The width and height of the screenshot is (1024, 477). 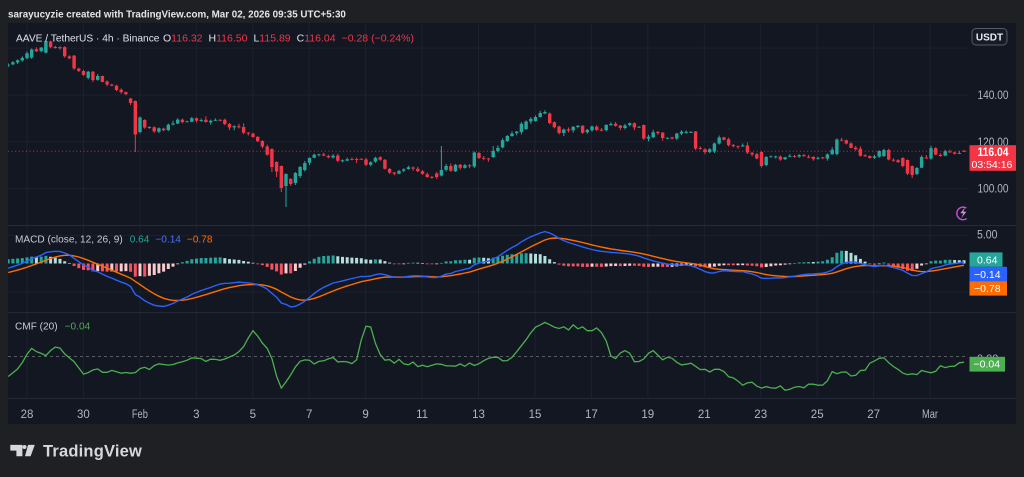 What do you see at coordinates (114, 240) in the screenshot?
I see `svg-text:MACD (close, 12, 26, 9)0.64−0.: MACD (close, 12, 26, 9) 0.64 −0.14 −0.78` at bounding box center [114, 240].